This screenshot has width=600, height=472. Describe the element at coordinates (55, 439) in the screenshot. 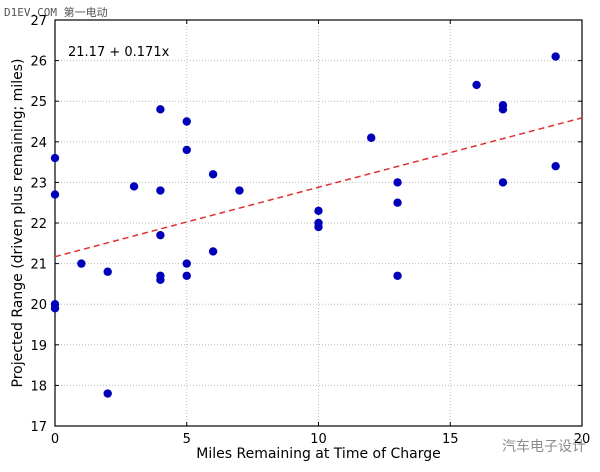

I see `x-tick-label: 0` at that location.